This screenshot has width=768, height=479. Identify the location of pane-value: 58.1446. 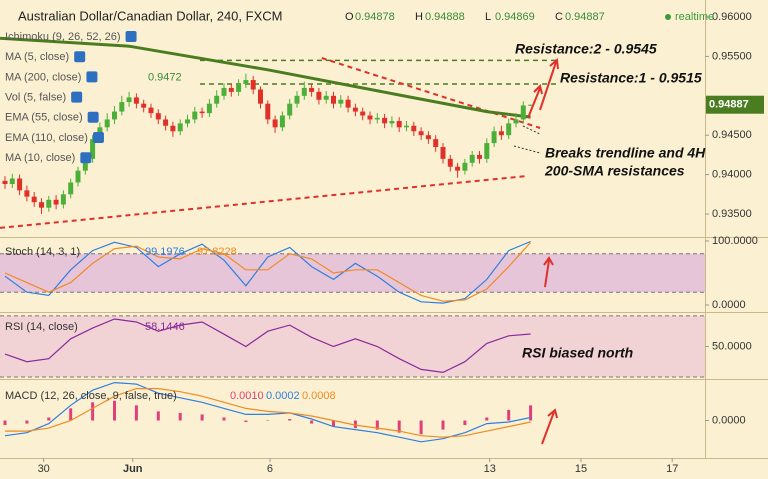
(165, 327).